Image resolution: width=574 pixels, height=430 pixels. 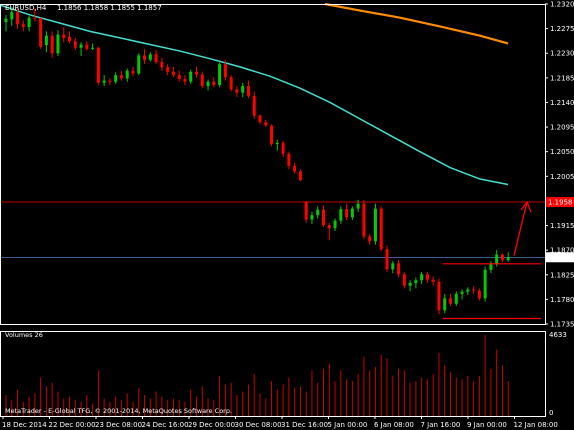 What do you see at coordinates (165, 425) in the screenshot?
I see `time-tick-label: 24 Dec 16:00` at bounding box center [165, 425].